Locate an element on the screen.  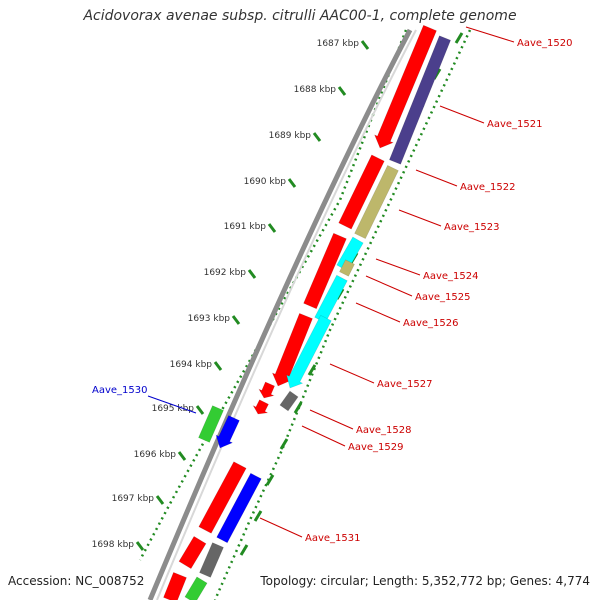
gene-label: Aave_1528 is located at coordinates (384, 430).